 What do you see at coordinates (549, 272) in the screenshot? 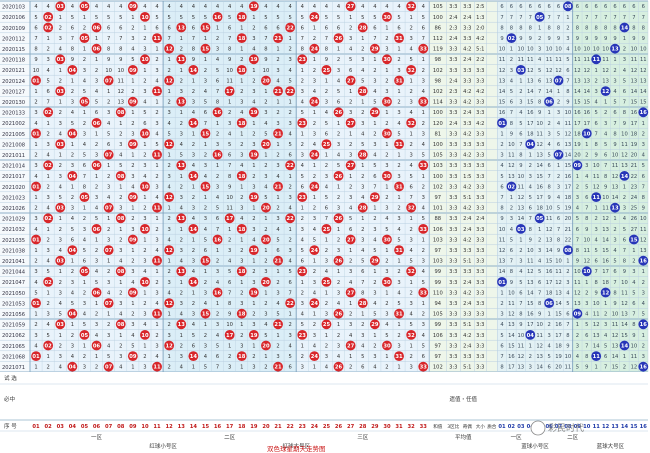
I see `blue-miss-count: 16` at bounding box center [549, 272].